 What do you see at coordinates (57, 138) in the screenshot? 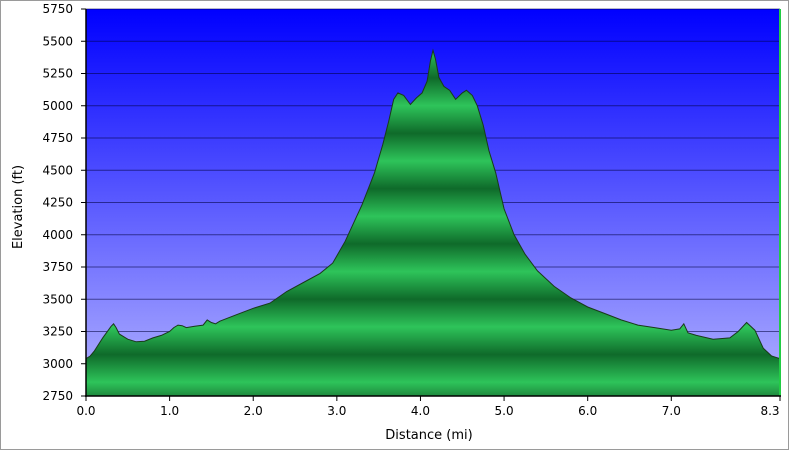
I see `y-tick-label: 4750` at bounding box center [57, 138].